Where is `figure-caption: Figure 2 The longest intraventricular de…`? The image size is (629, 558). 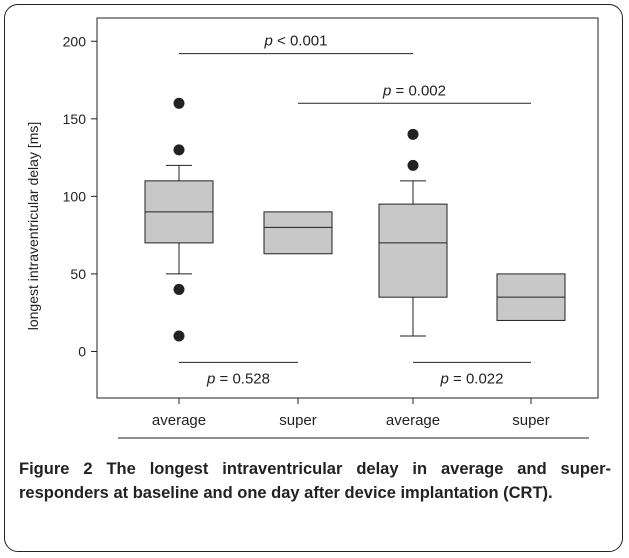
figure-caption: Figure 2 The longest intraventricular de… is located at coordinates (315, 481).